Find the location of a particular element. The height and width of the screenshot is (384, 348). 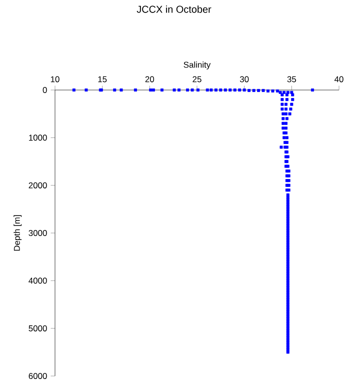

y-tick-label: 6000 is located at coordinates (37, 376).